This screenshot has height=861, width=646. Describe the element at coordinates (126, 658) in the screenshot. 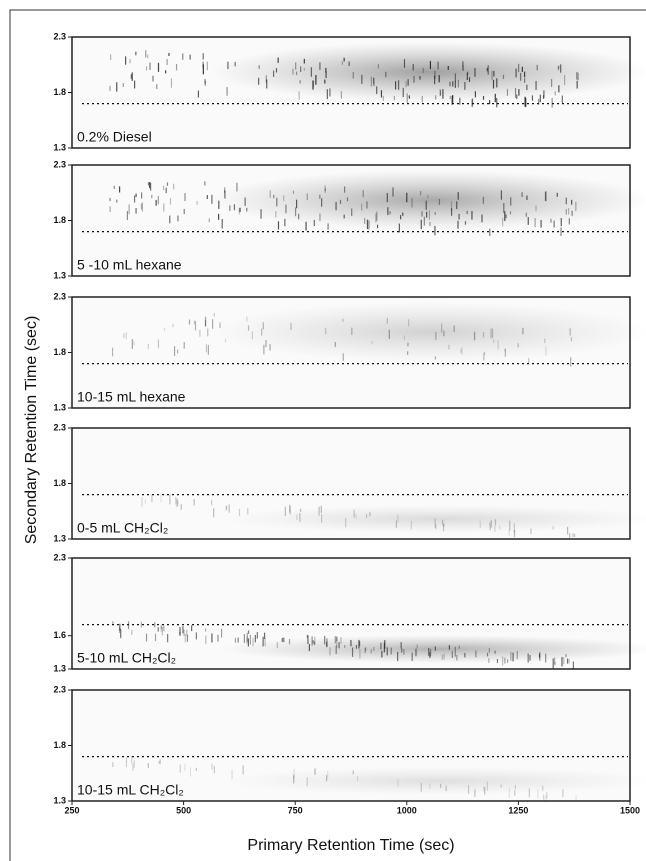

I see `panel-label: 5-10 mL CH₂Cl₂` at that location.